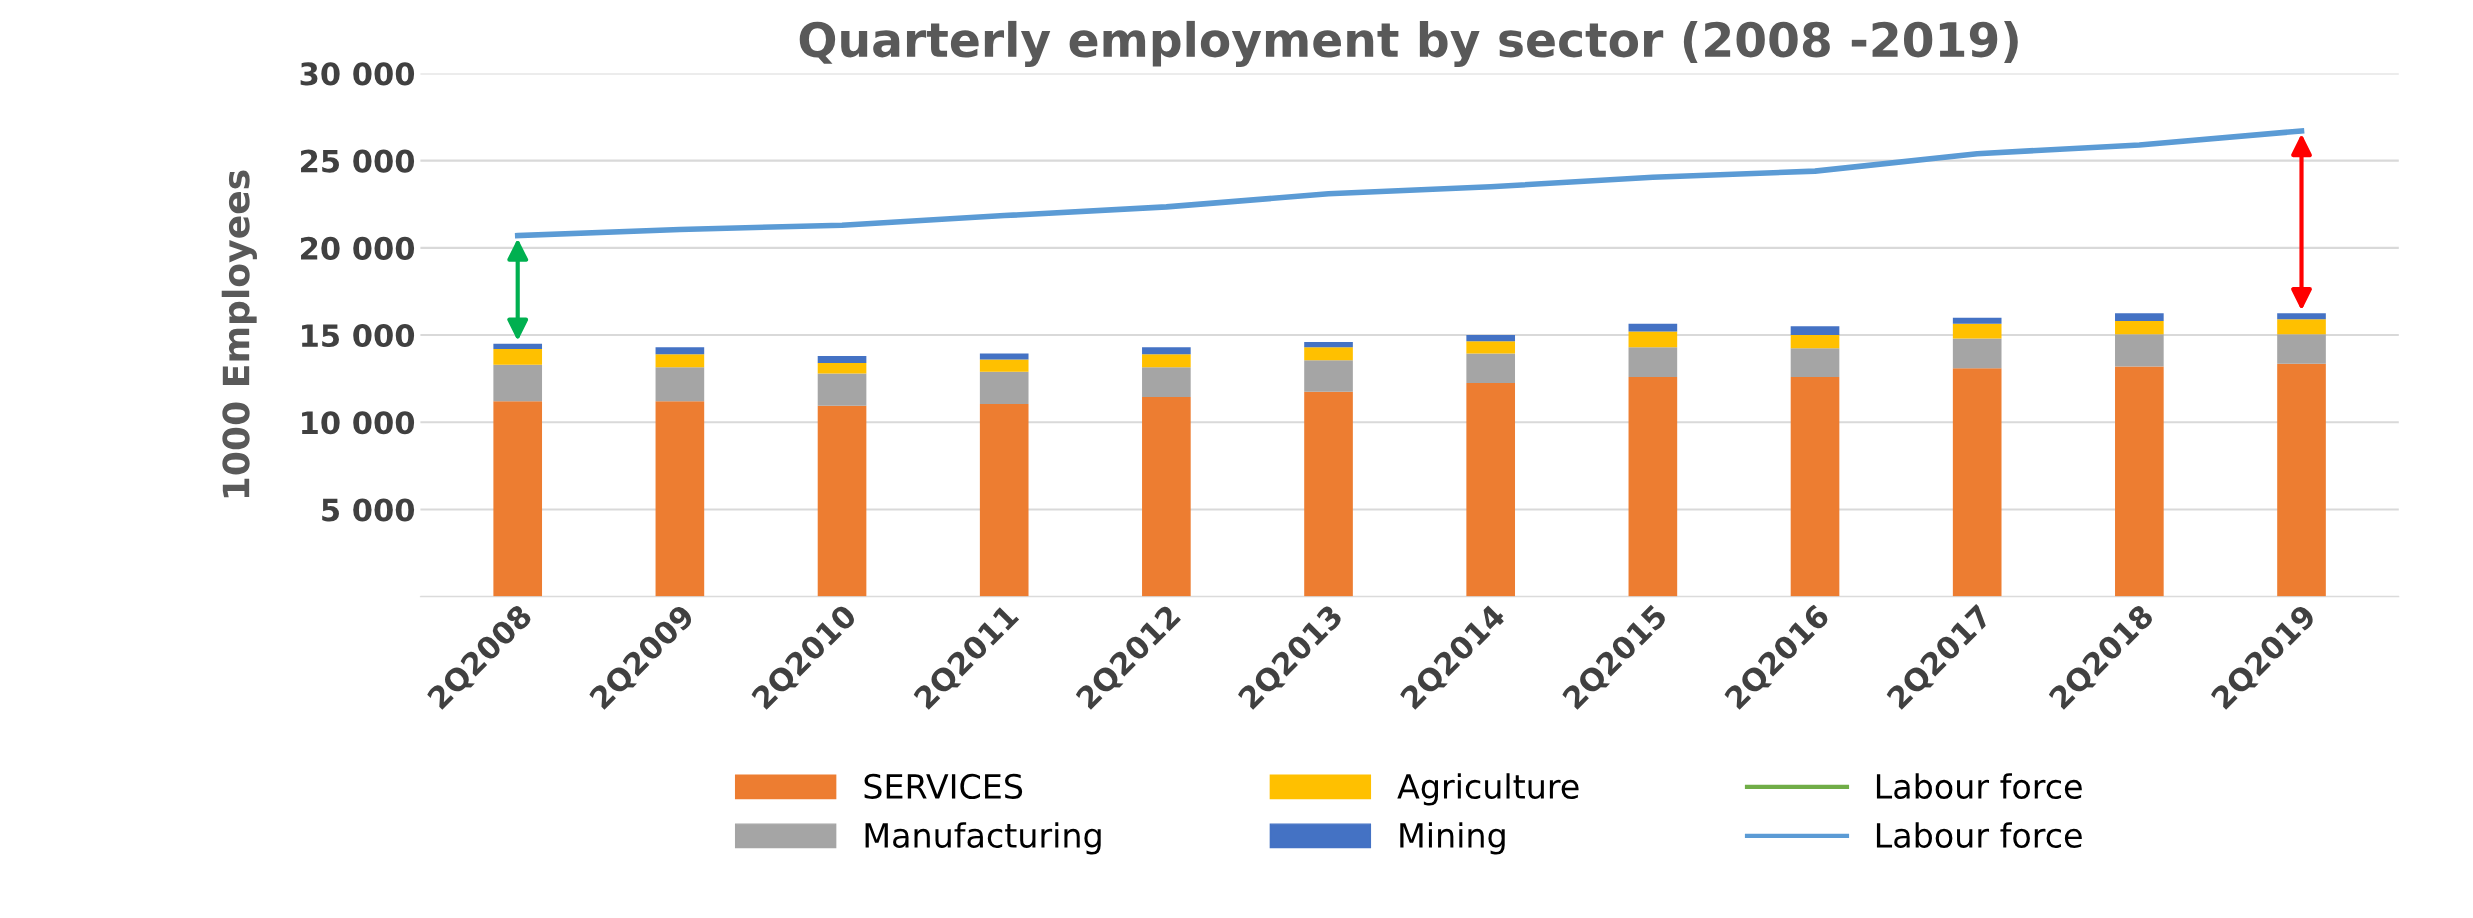 This screenshot has height=918, width=2473. What do you see at coordinates (358, 161) in the screenshot?
I see `y-tick-label: 25 000` at bounding box center [358, 161].